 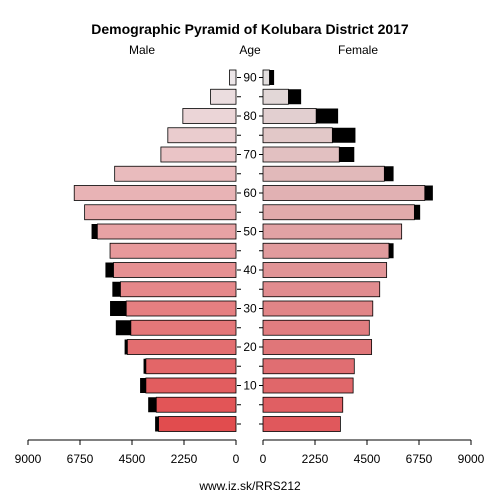 What do you see at coordinates (263, 459) in the screenshot?
I see `x-tick-label-female-0: 0` at bounding box center [263, 459].